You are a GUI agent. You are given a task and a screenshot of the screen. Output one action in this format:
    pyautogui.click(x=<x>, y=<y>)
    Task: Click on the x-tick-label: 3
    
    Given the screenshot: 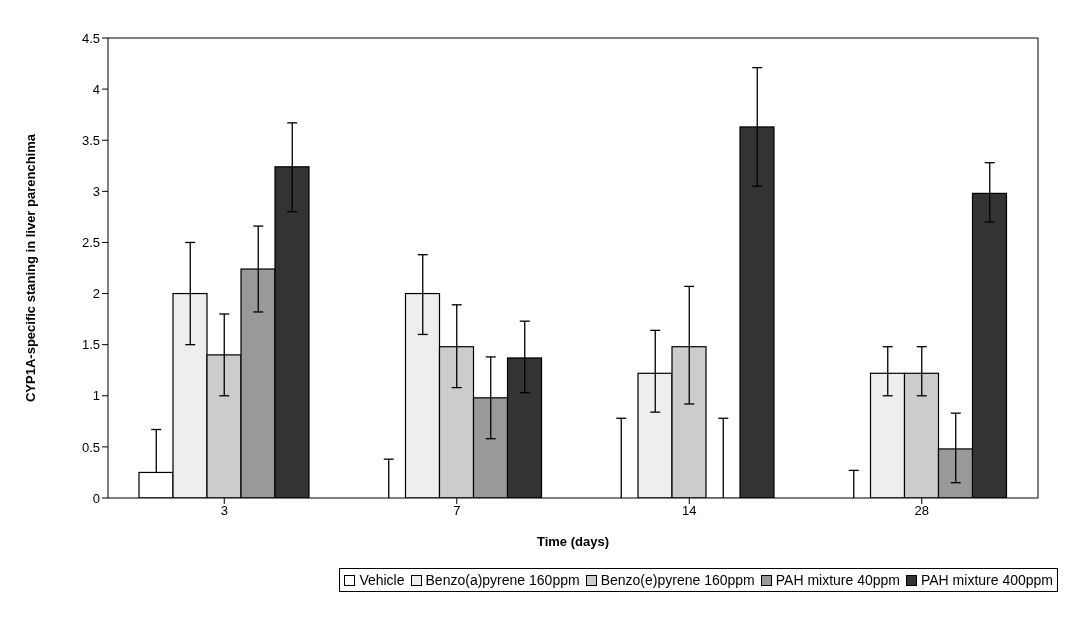 What is the action you would take?
    pyautogui.click(x=224, y=511)
    